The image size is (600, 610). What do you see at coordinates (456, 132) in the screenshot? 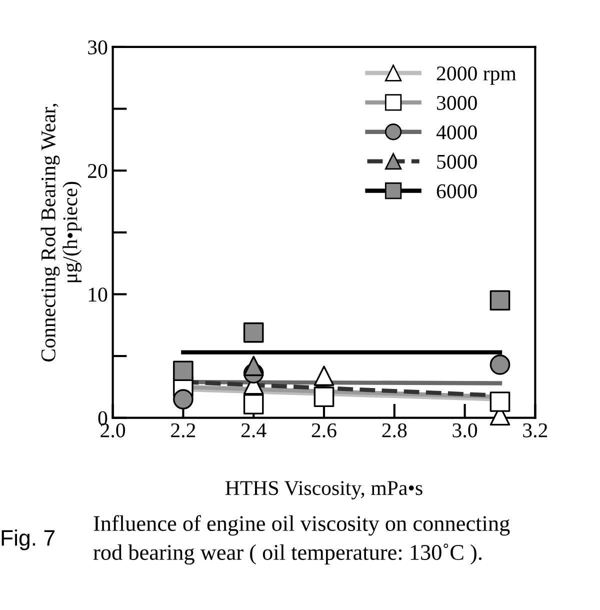
I see `legend-label: 4000` at bounding box center [456, 132].